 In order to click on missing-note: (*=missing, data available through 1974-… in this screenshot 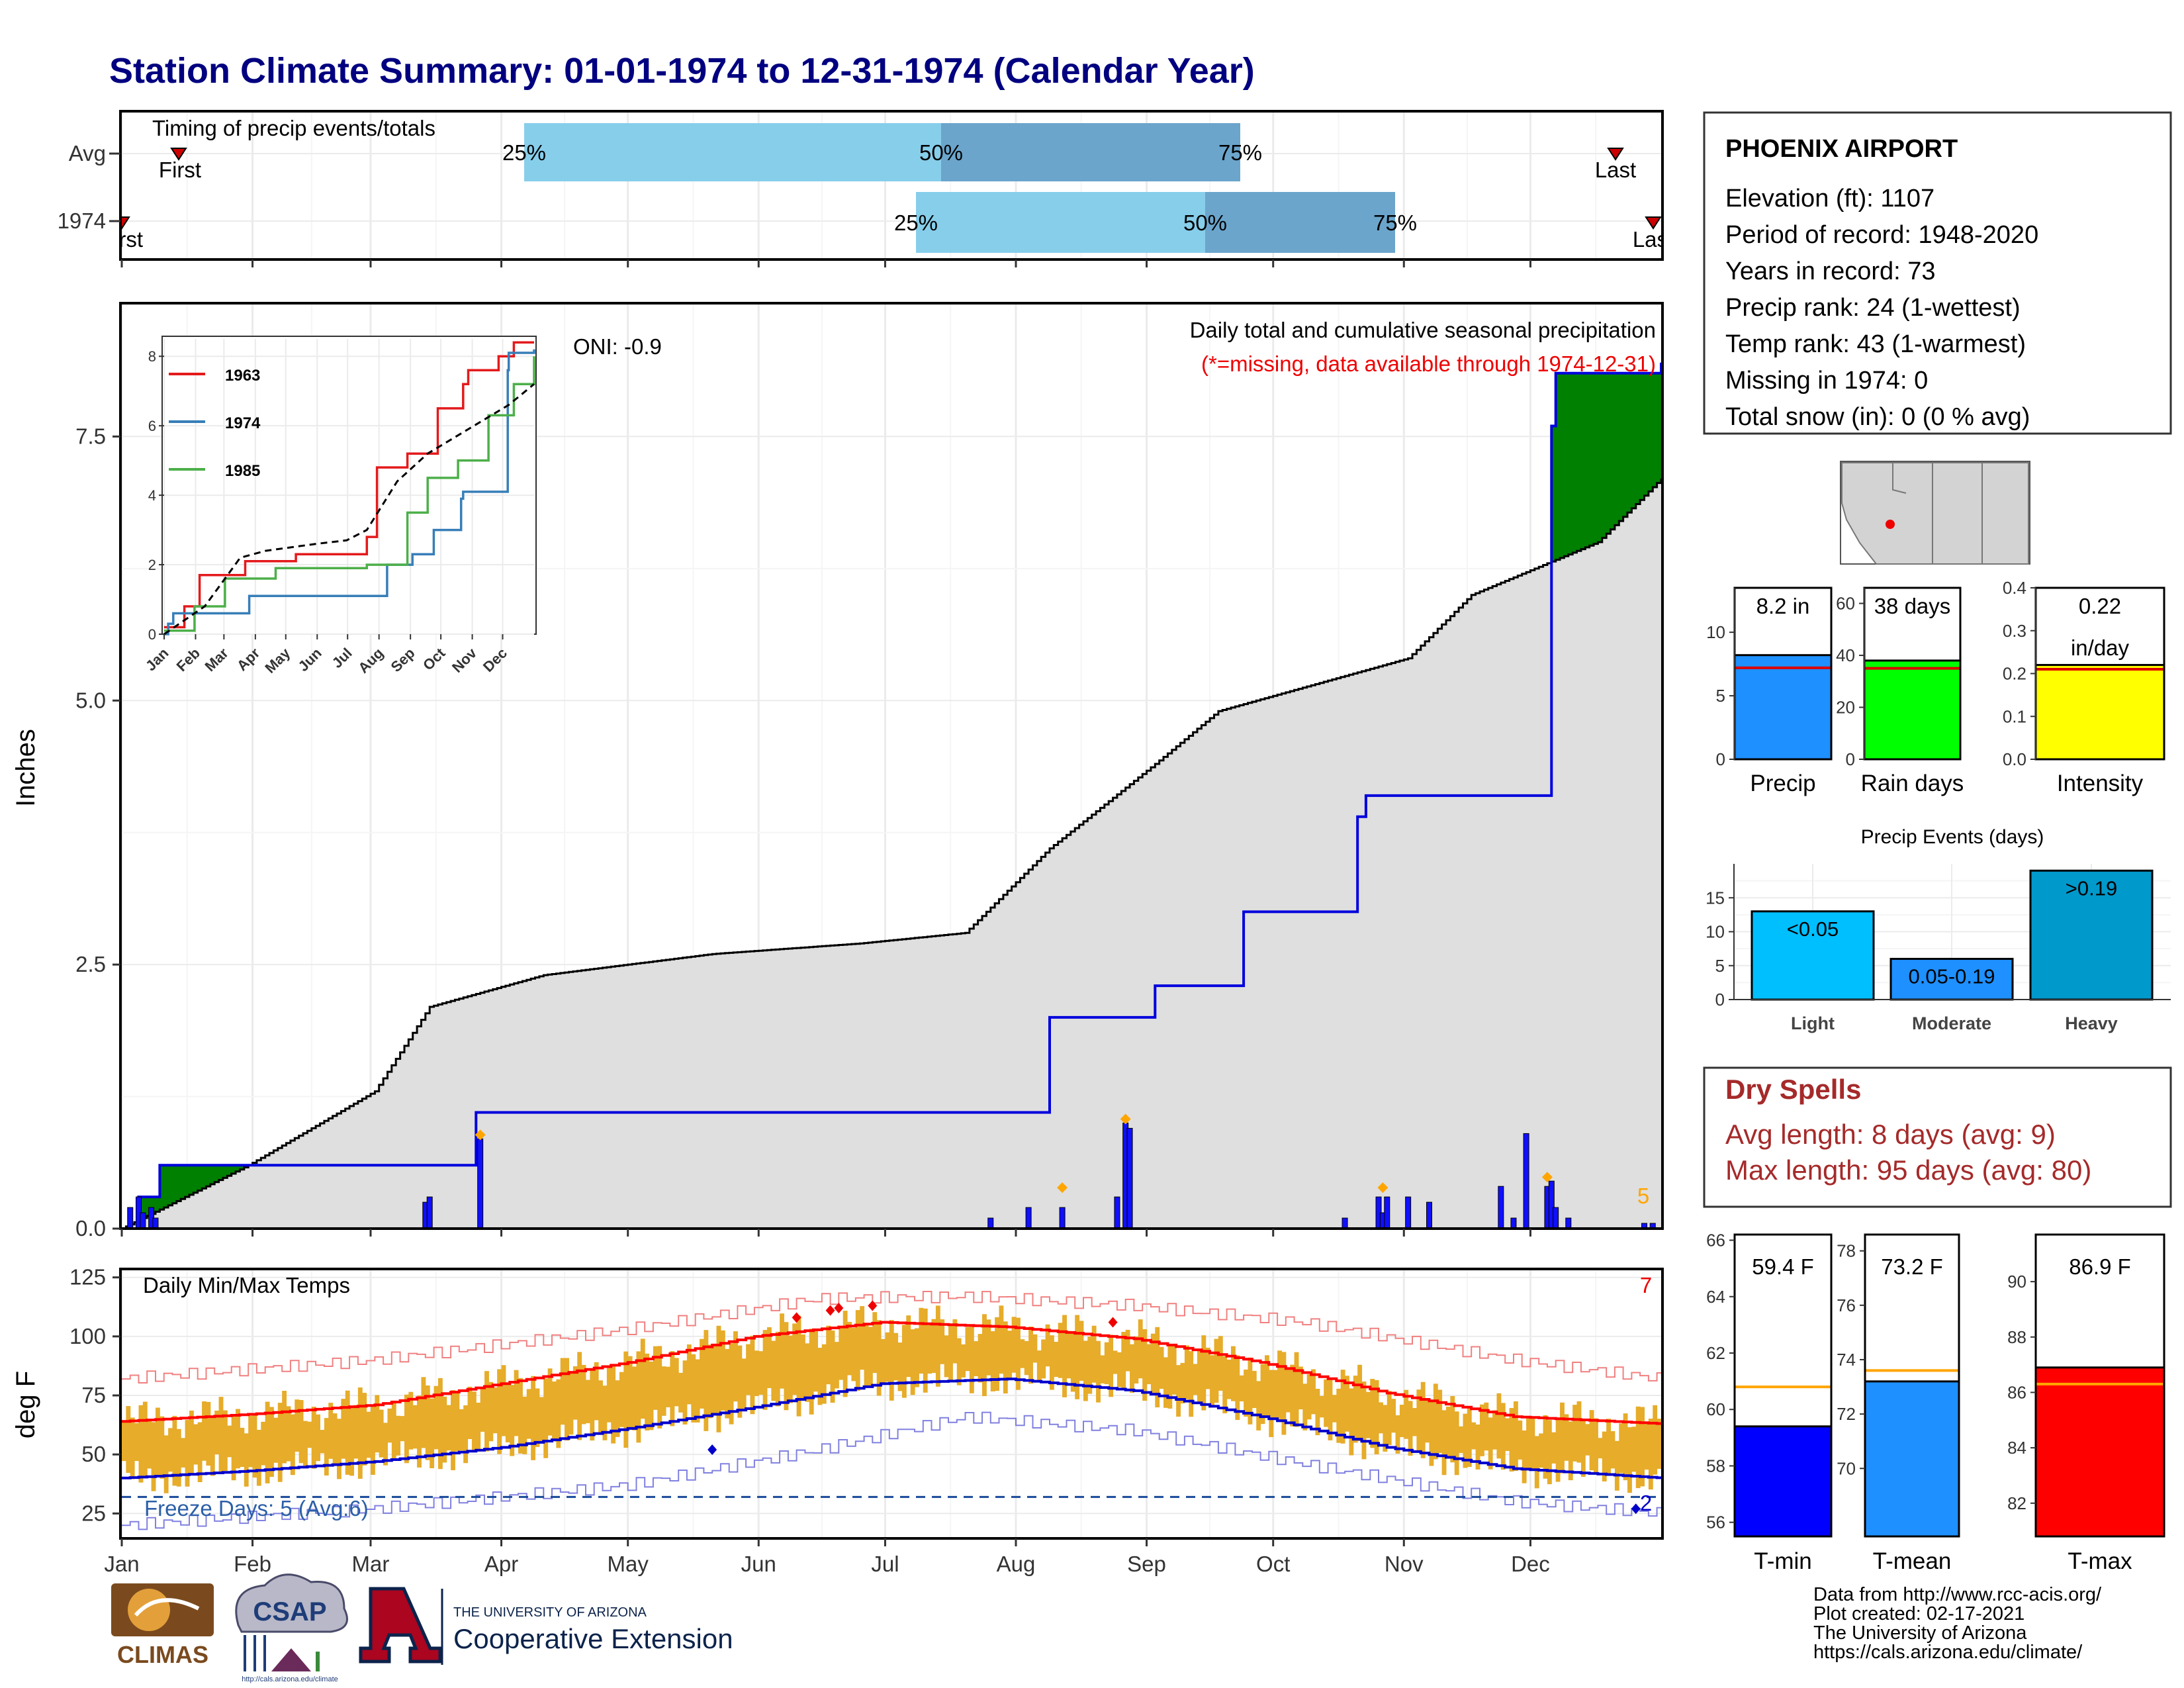, I will do `click(1428, 364)`.